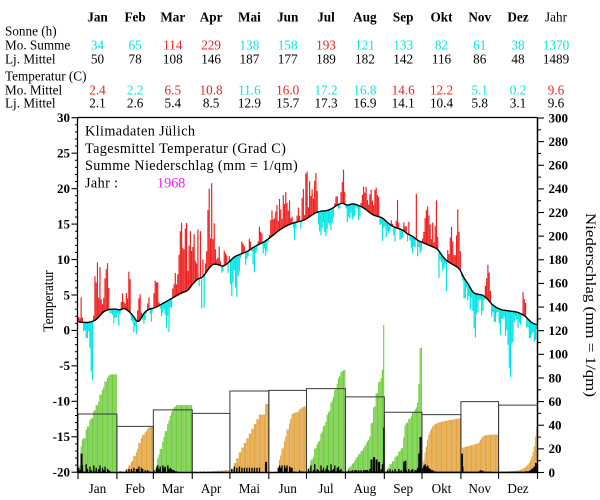 This screenshot has width=600, height=500. Describe the element at coordinates (364, 103) in the screenshot. I see `svg-text: 16.9` at that location.